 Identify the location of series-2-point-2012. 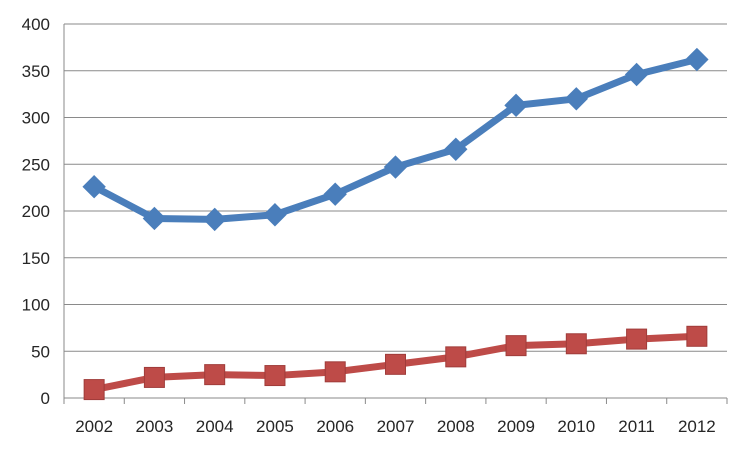
(697, 336).